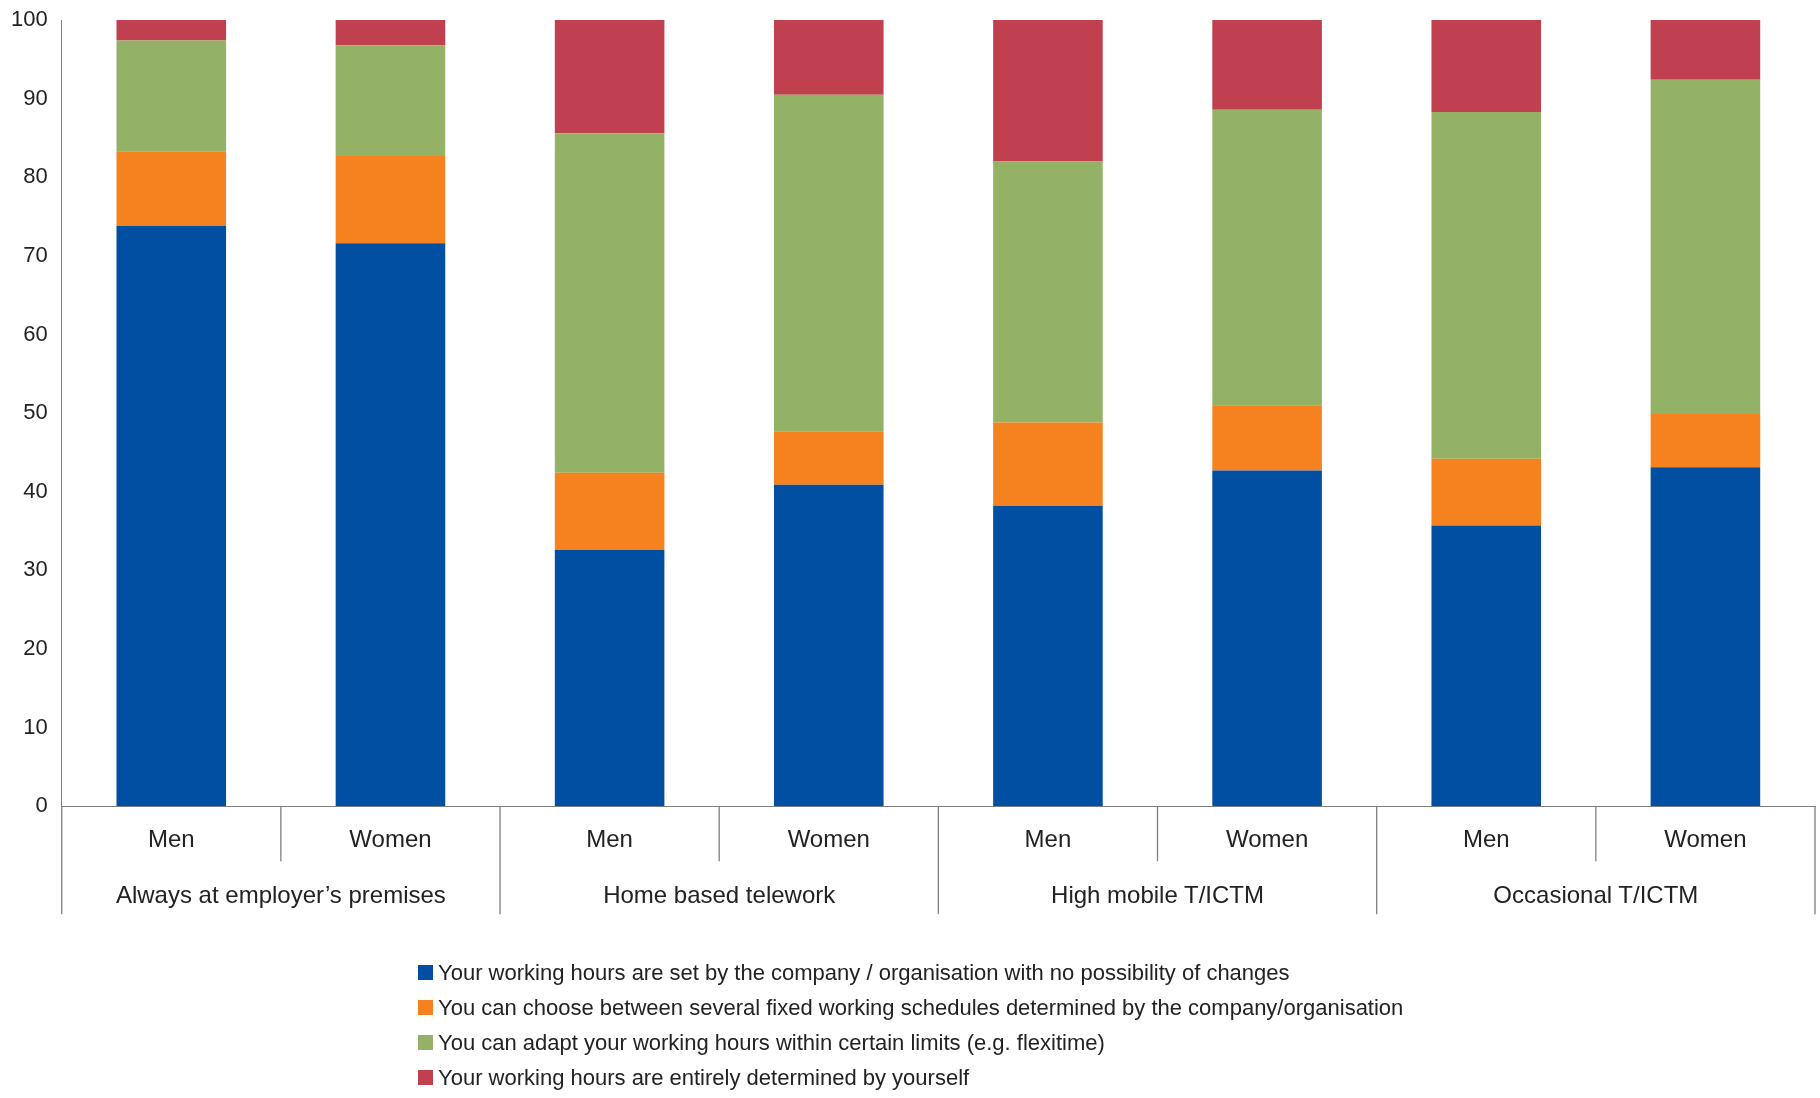 Image resolution: width=1820 pixels, height=1098 pixels. I want to click on y-tick-label: 70, so click(35, 254).